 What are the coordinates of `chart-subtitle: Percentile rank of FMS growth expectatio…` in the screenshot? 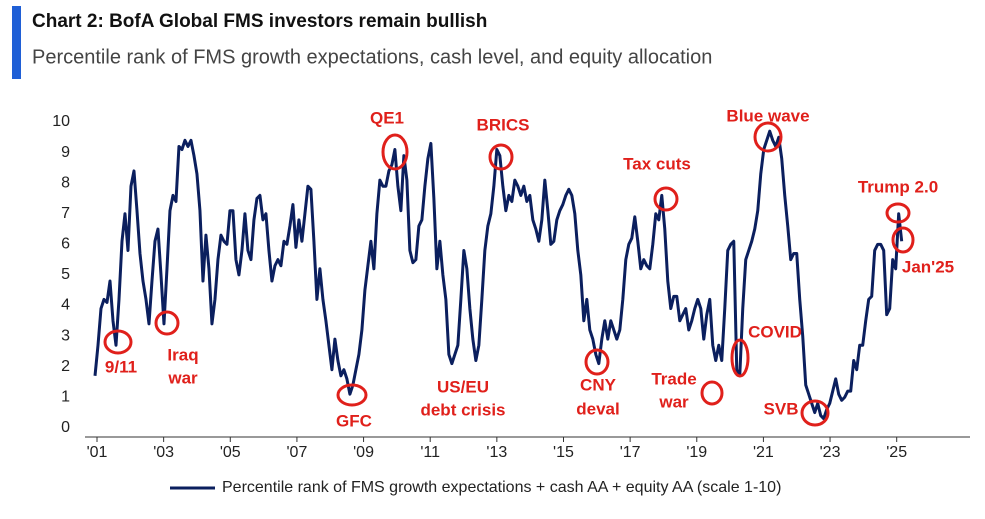 It's located at (372, 57).